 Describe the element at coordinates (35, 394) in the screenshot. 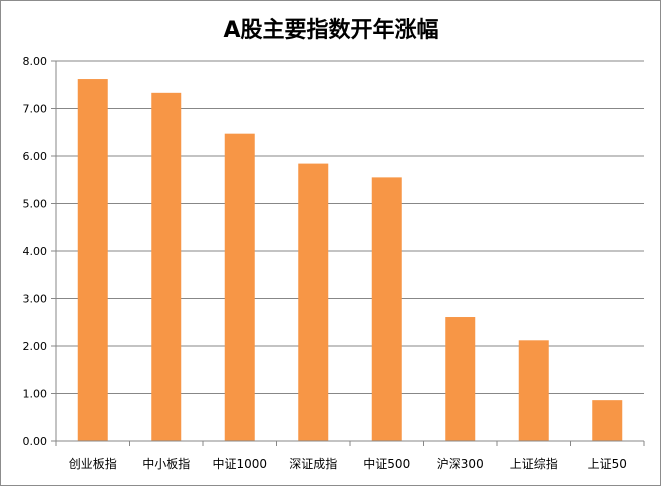

I see `y-tick-label: 1.00` at that location.